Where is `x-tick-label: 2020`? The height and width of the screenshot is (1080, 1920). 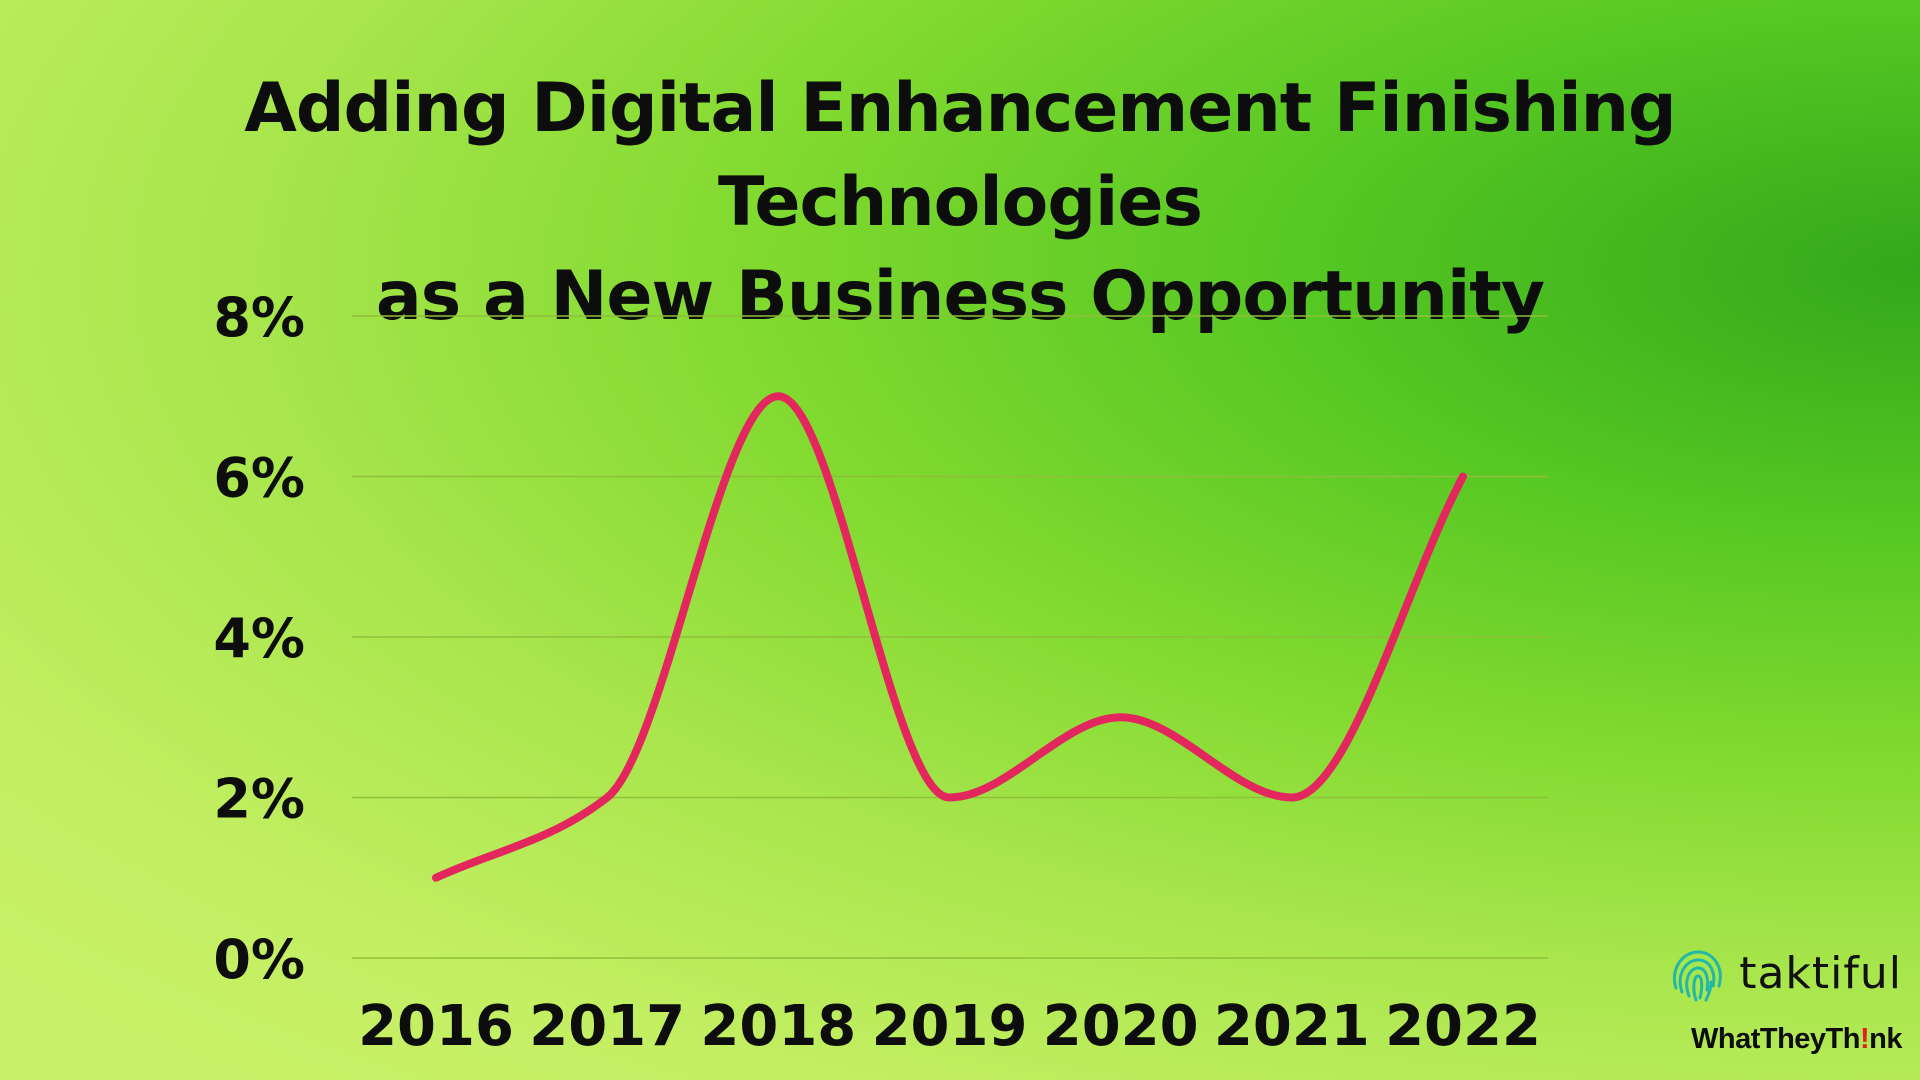
x-tick-label: 2020 is located at coordinates (1121, 1026).